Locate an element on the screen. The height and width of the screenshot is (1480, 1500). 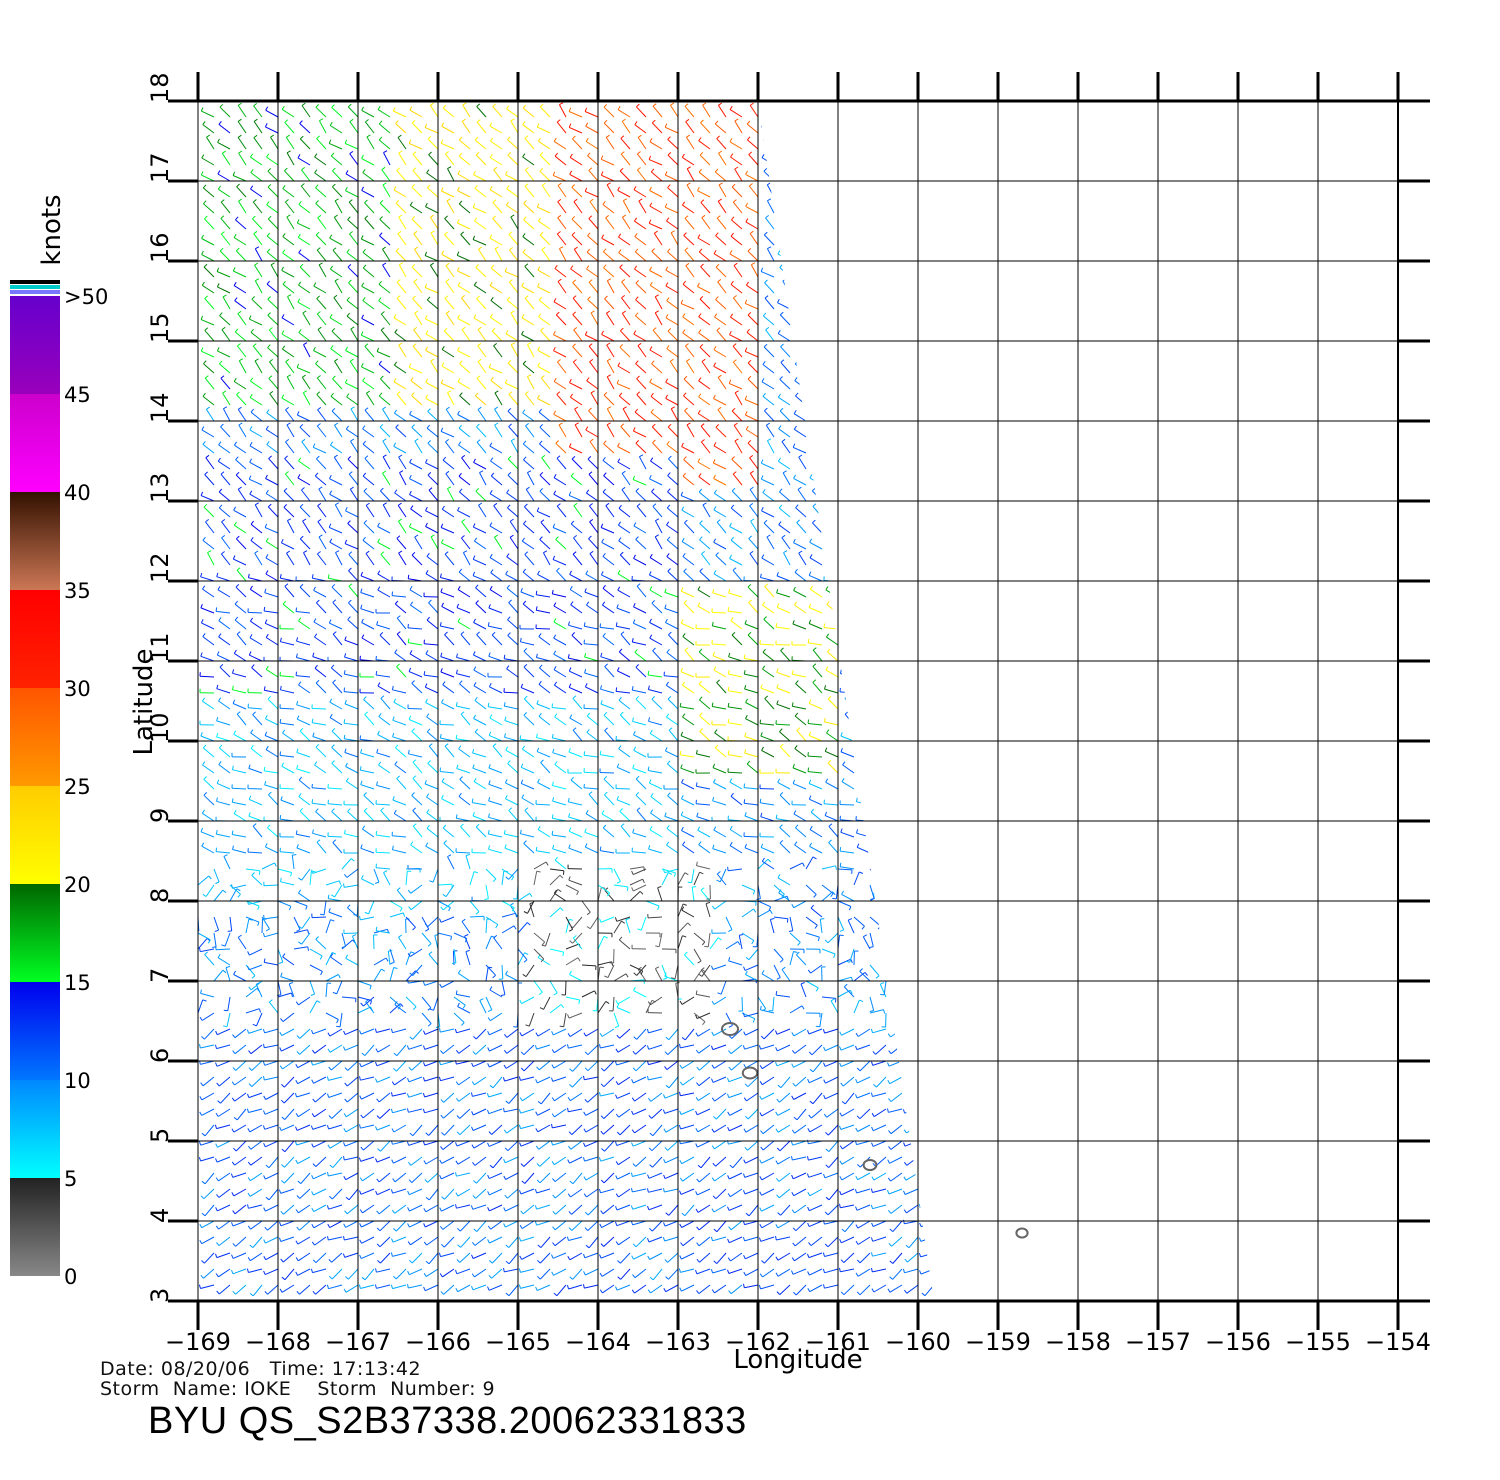
colorbar-band is located at coordinates (35, 541).